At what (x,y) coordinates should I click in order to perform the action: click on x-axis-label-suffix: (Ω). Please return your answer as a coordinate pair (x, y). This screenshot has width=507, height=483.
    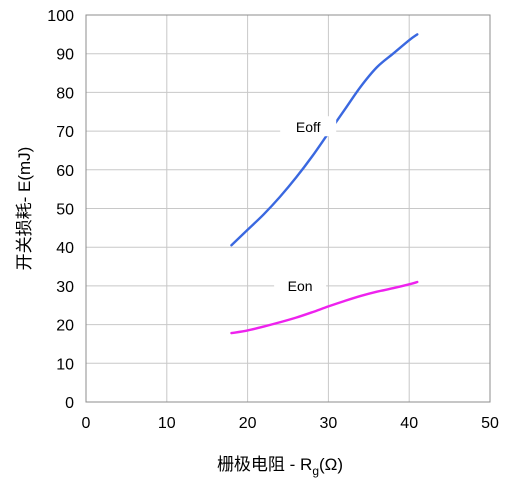
    Looking at the image, I should click on (331, 464).